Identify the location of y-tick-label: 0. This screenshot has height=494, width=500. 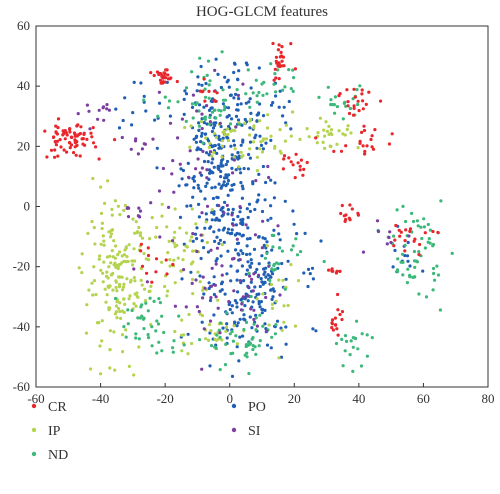
(27, 206).